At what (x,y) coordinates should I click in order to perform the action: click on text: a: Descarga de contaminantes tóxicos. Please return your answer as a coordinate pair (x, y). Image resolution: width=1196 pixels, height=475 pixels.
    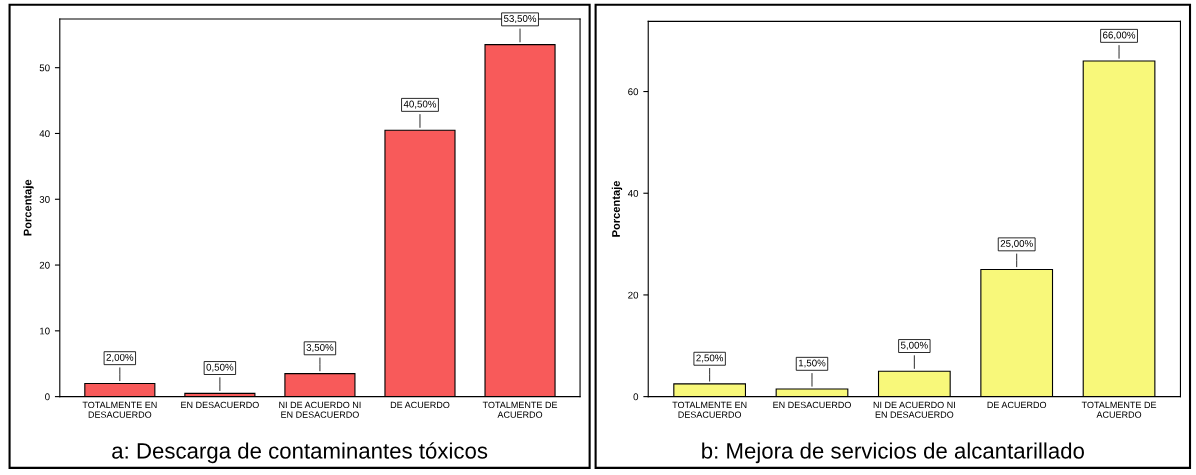
    Looking at the image, I should click on (300, 453).